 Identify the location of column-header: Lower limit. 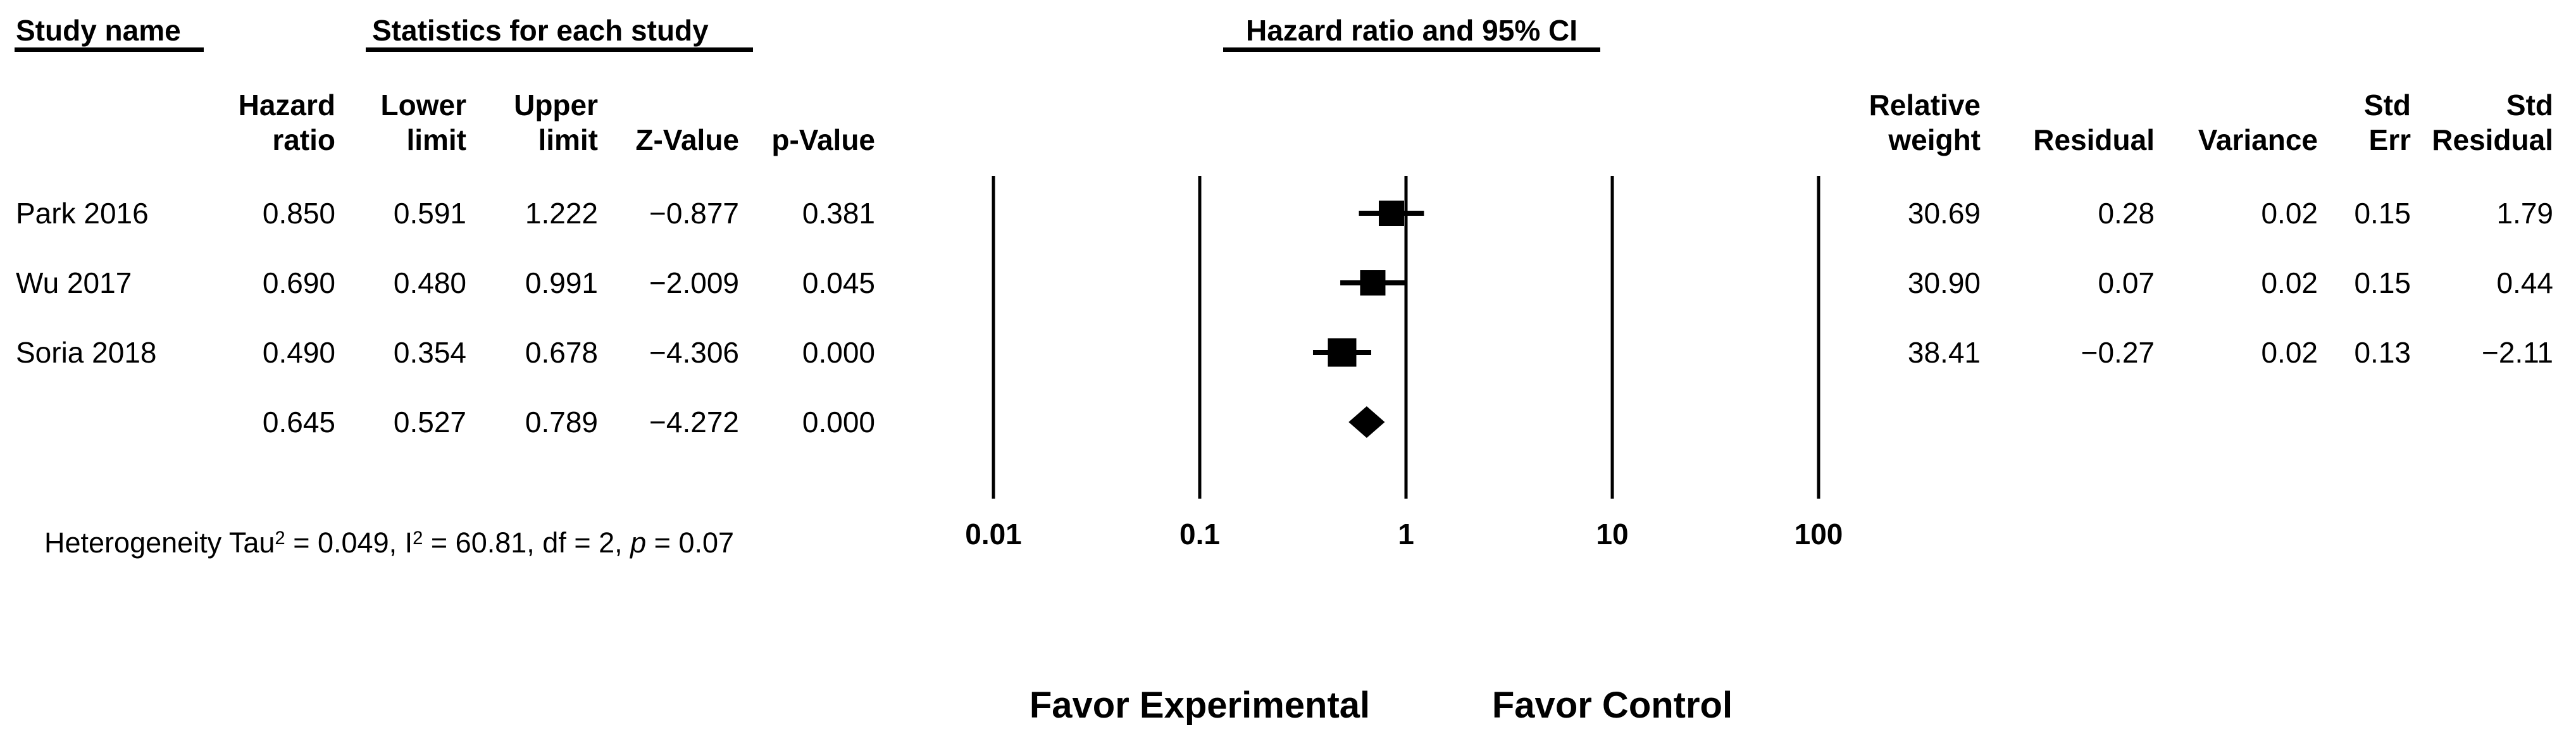
(423, 122).